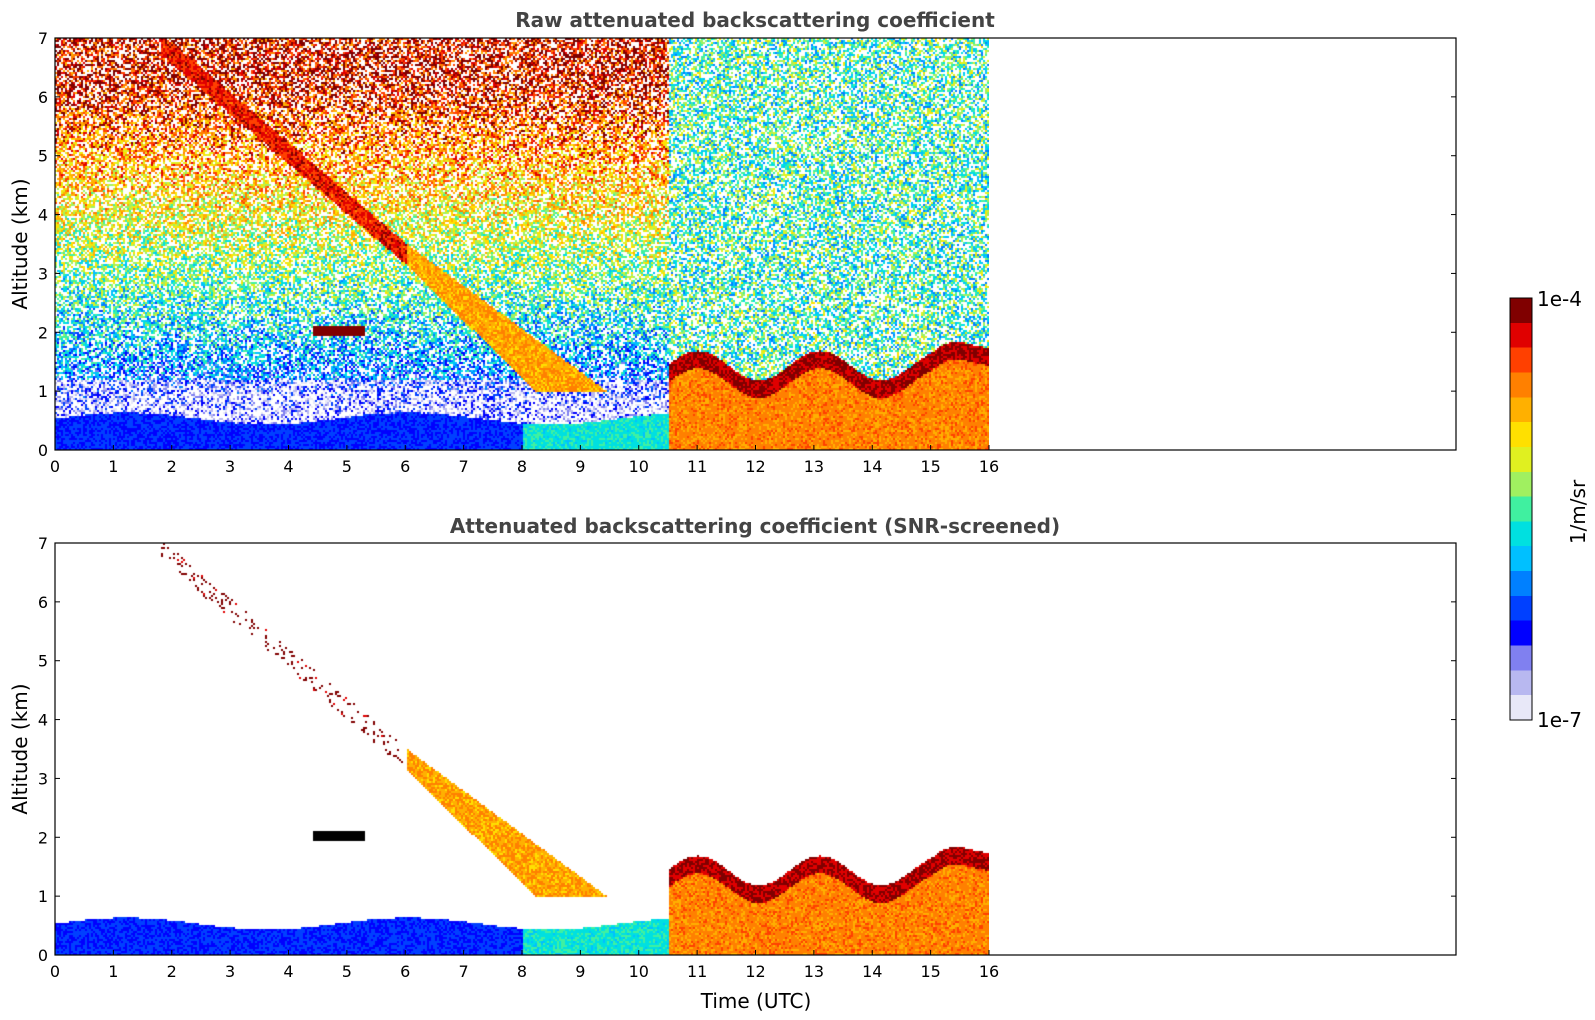 The image size is (1595, 1020). I want to click on colorbar: 1e-4 1e-7 1/m/sr, so click(1549, 509).